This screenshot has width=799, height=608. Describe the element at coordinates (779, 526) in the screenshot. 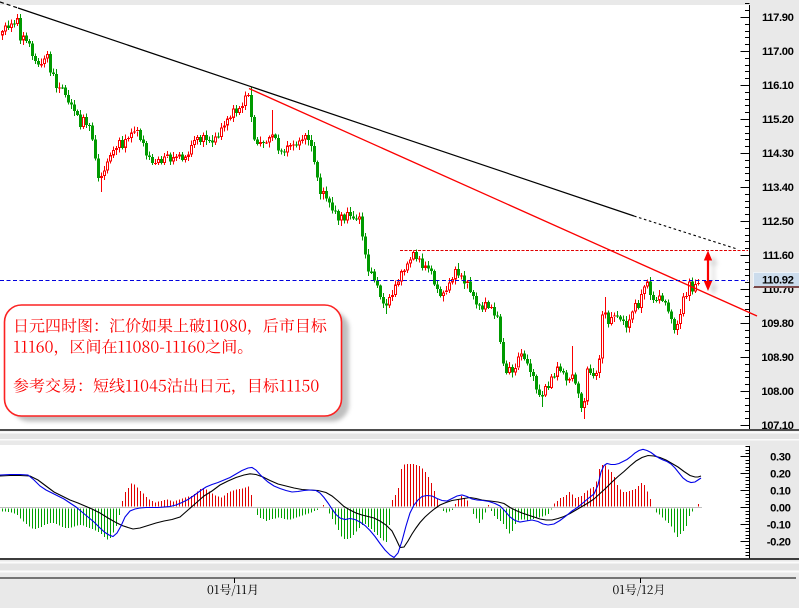

I see `svg-text: -0.10` at that location.